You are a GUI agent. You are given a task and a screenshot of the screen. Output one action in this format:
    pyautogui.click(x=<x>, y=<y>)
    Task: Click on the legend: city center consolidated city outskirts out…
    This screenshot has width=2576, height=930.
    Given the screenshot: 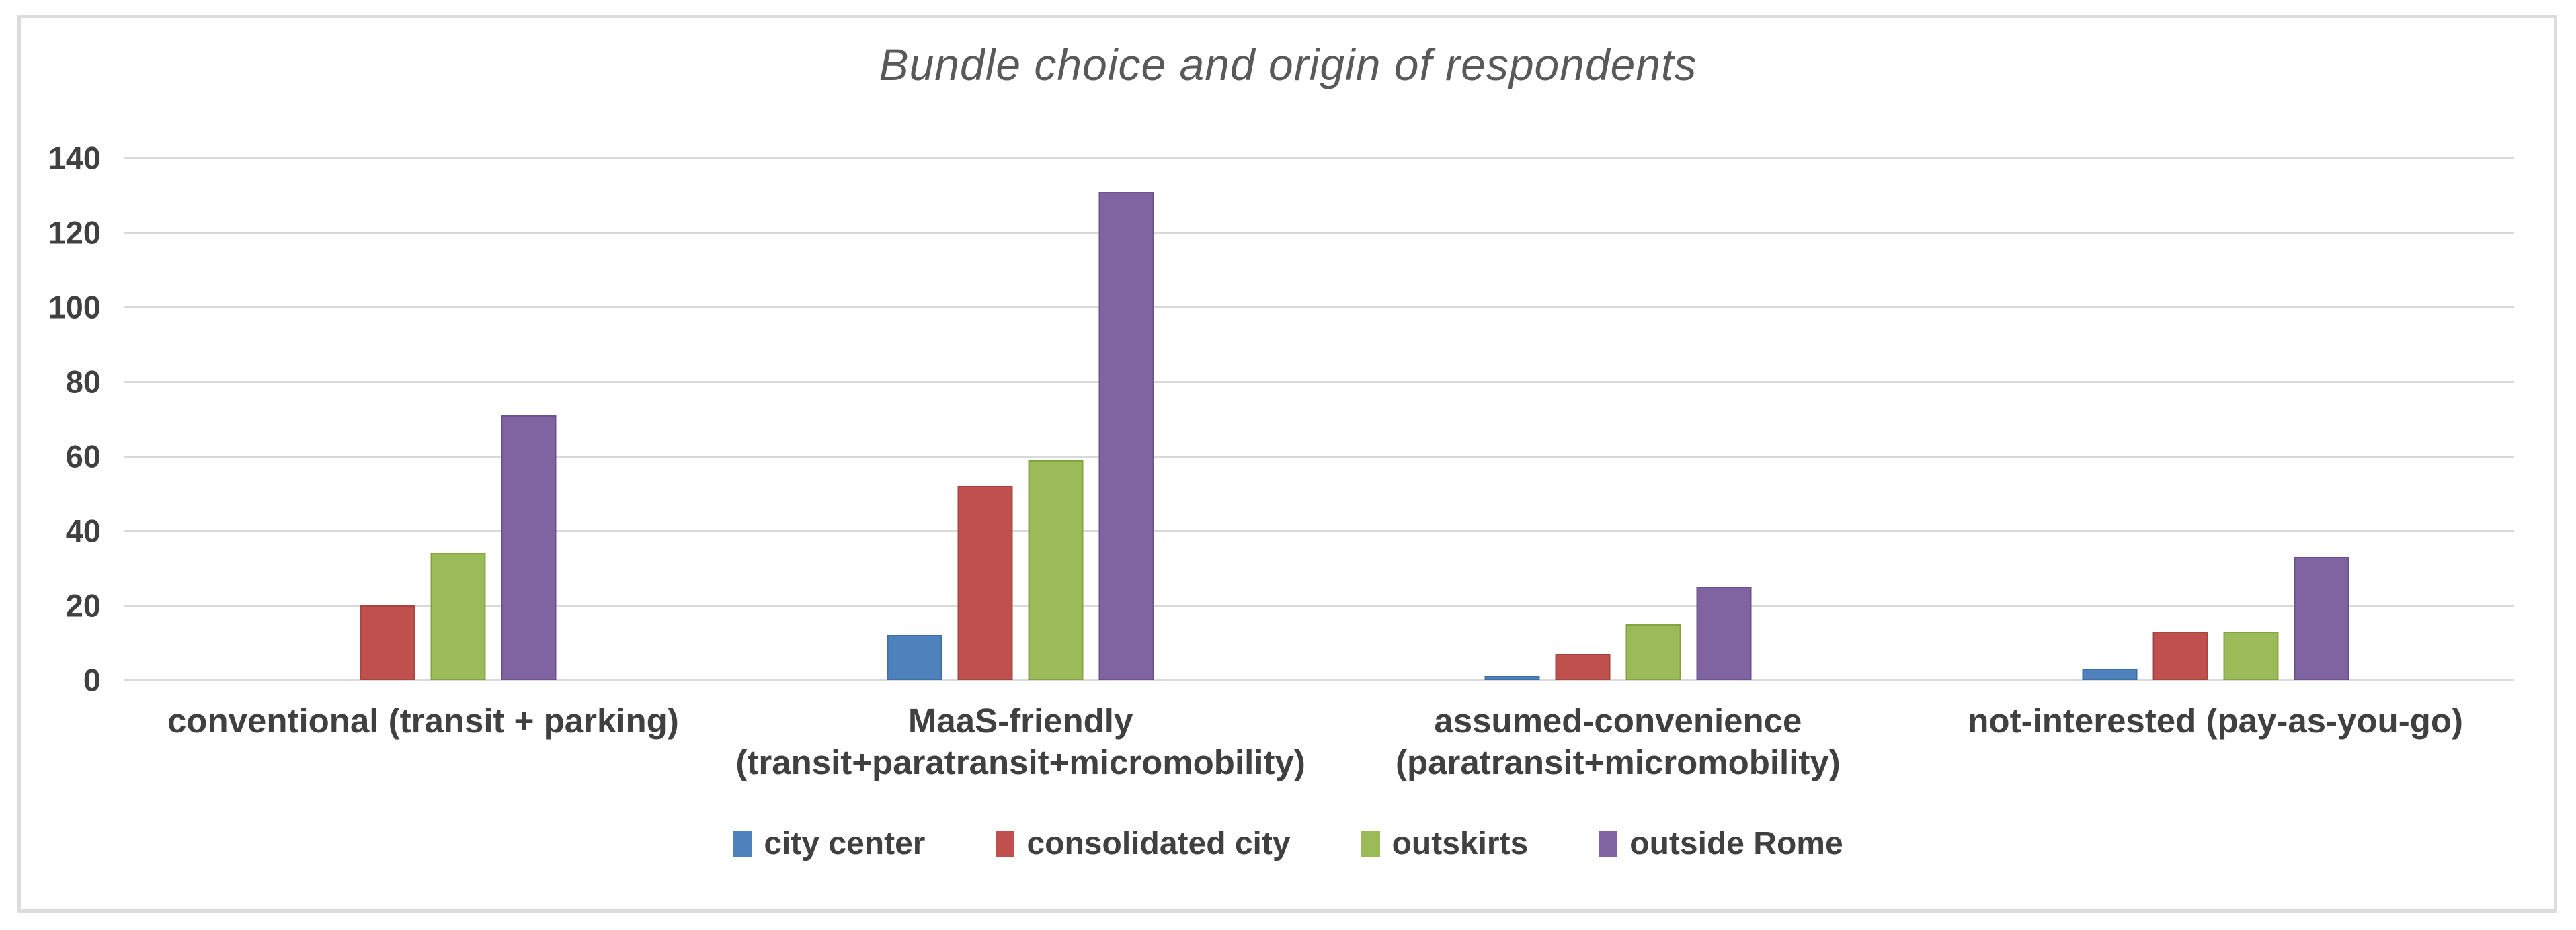 What is the action you would take?
    pyautogui.click(x=1288, y=844)
    